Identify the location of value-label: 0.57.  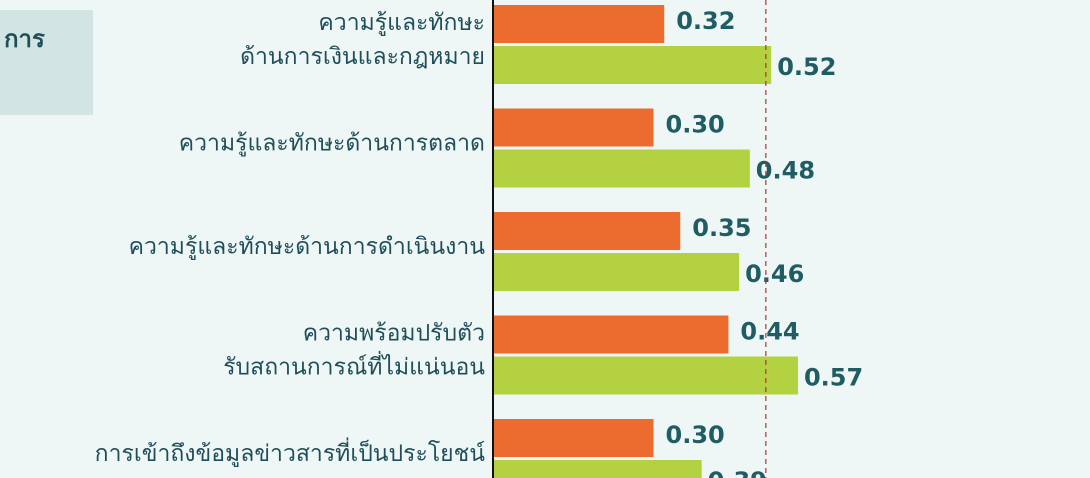
(833, 378).